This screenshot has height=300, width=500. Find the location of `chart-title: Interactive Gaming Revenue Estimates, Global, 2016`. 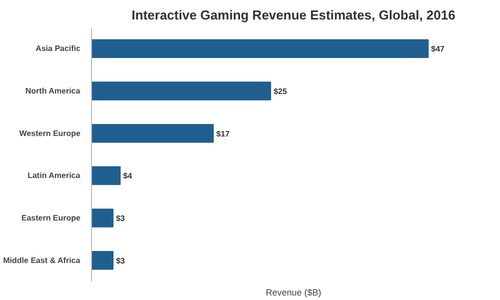

chart-title: Interactive Gaming Revenue Estimates, Global, 2016 is located at coordinates (294, 15).